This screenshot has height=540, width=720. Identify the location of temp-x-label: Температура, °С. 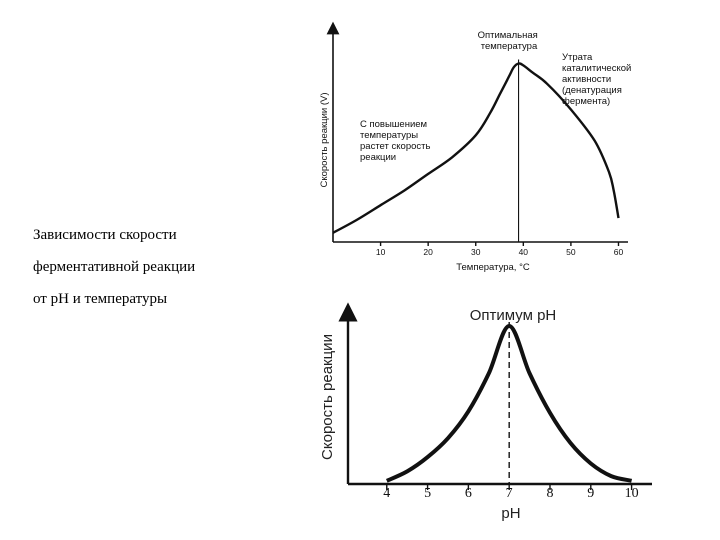
(493, 267).